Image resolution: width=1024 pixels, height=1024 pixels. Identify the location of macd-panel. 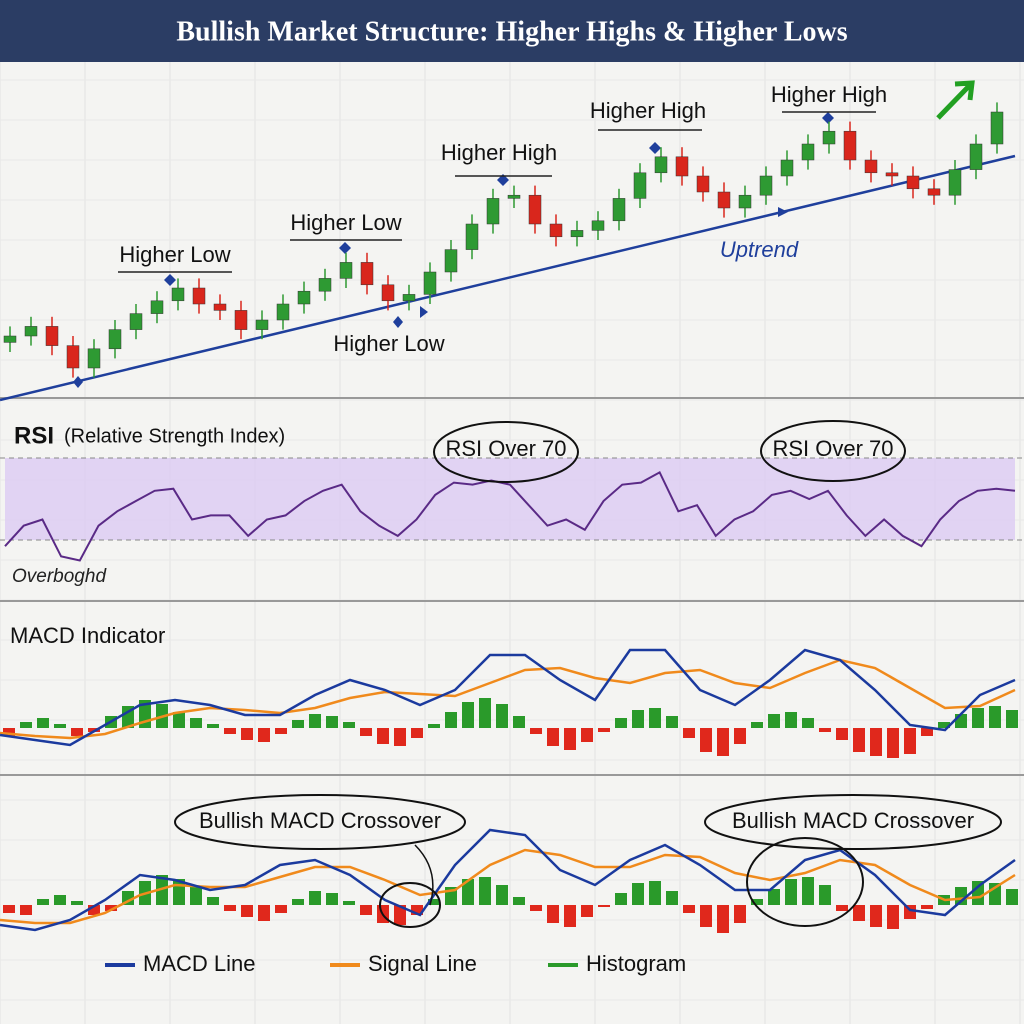
(509, 703).